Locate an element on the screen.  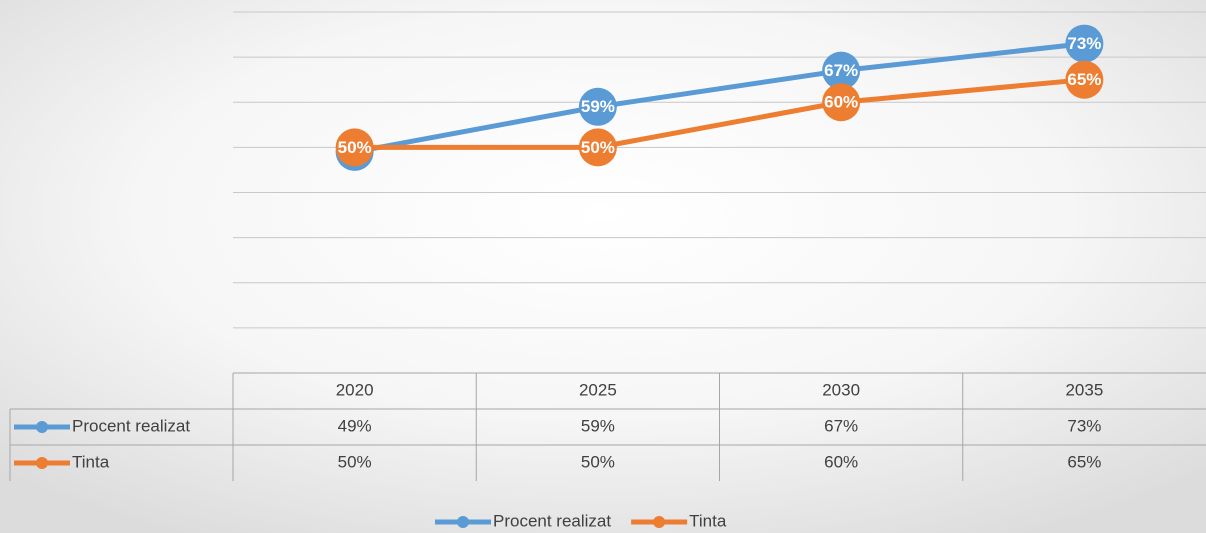
data-label: 73% is located at coordinates (1084, 43).